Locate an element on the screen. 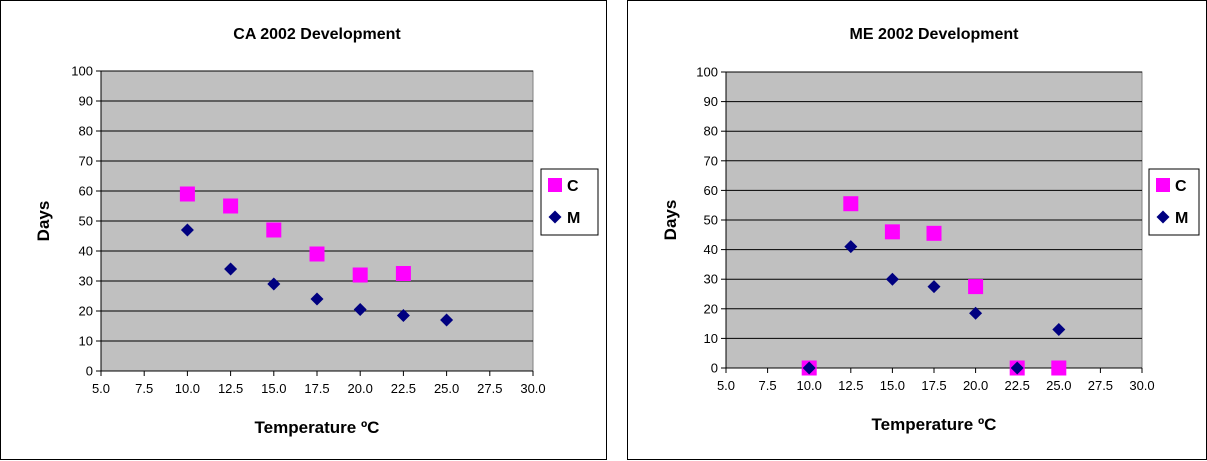 This screenshot has height=461, width=1207. chart-title: CA 2002 Development is located at coordinates (317, 34).